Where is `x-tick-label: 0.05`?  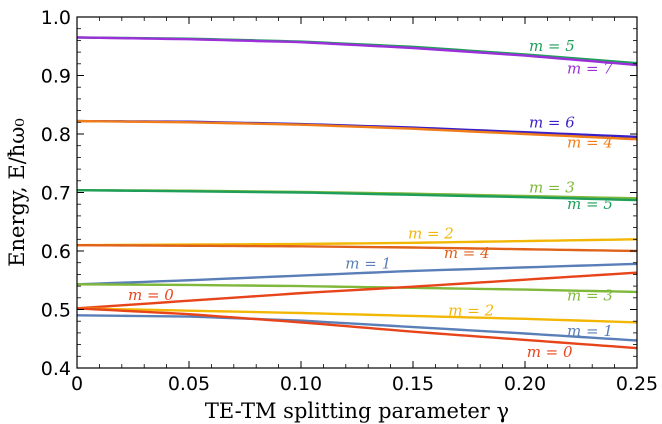
x-tick-label: 0.05 is located at coordinates (189, 384).